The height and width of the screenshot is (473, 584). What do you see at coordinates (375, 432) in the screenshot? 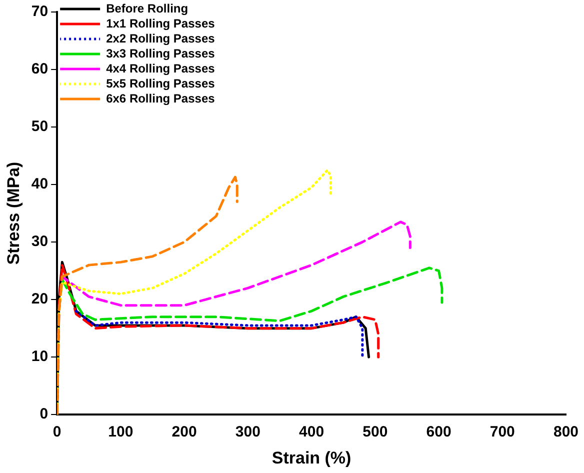
I see `x-tick-label: 500` at bounding box center [375, 432].